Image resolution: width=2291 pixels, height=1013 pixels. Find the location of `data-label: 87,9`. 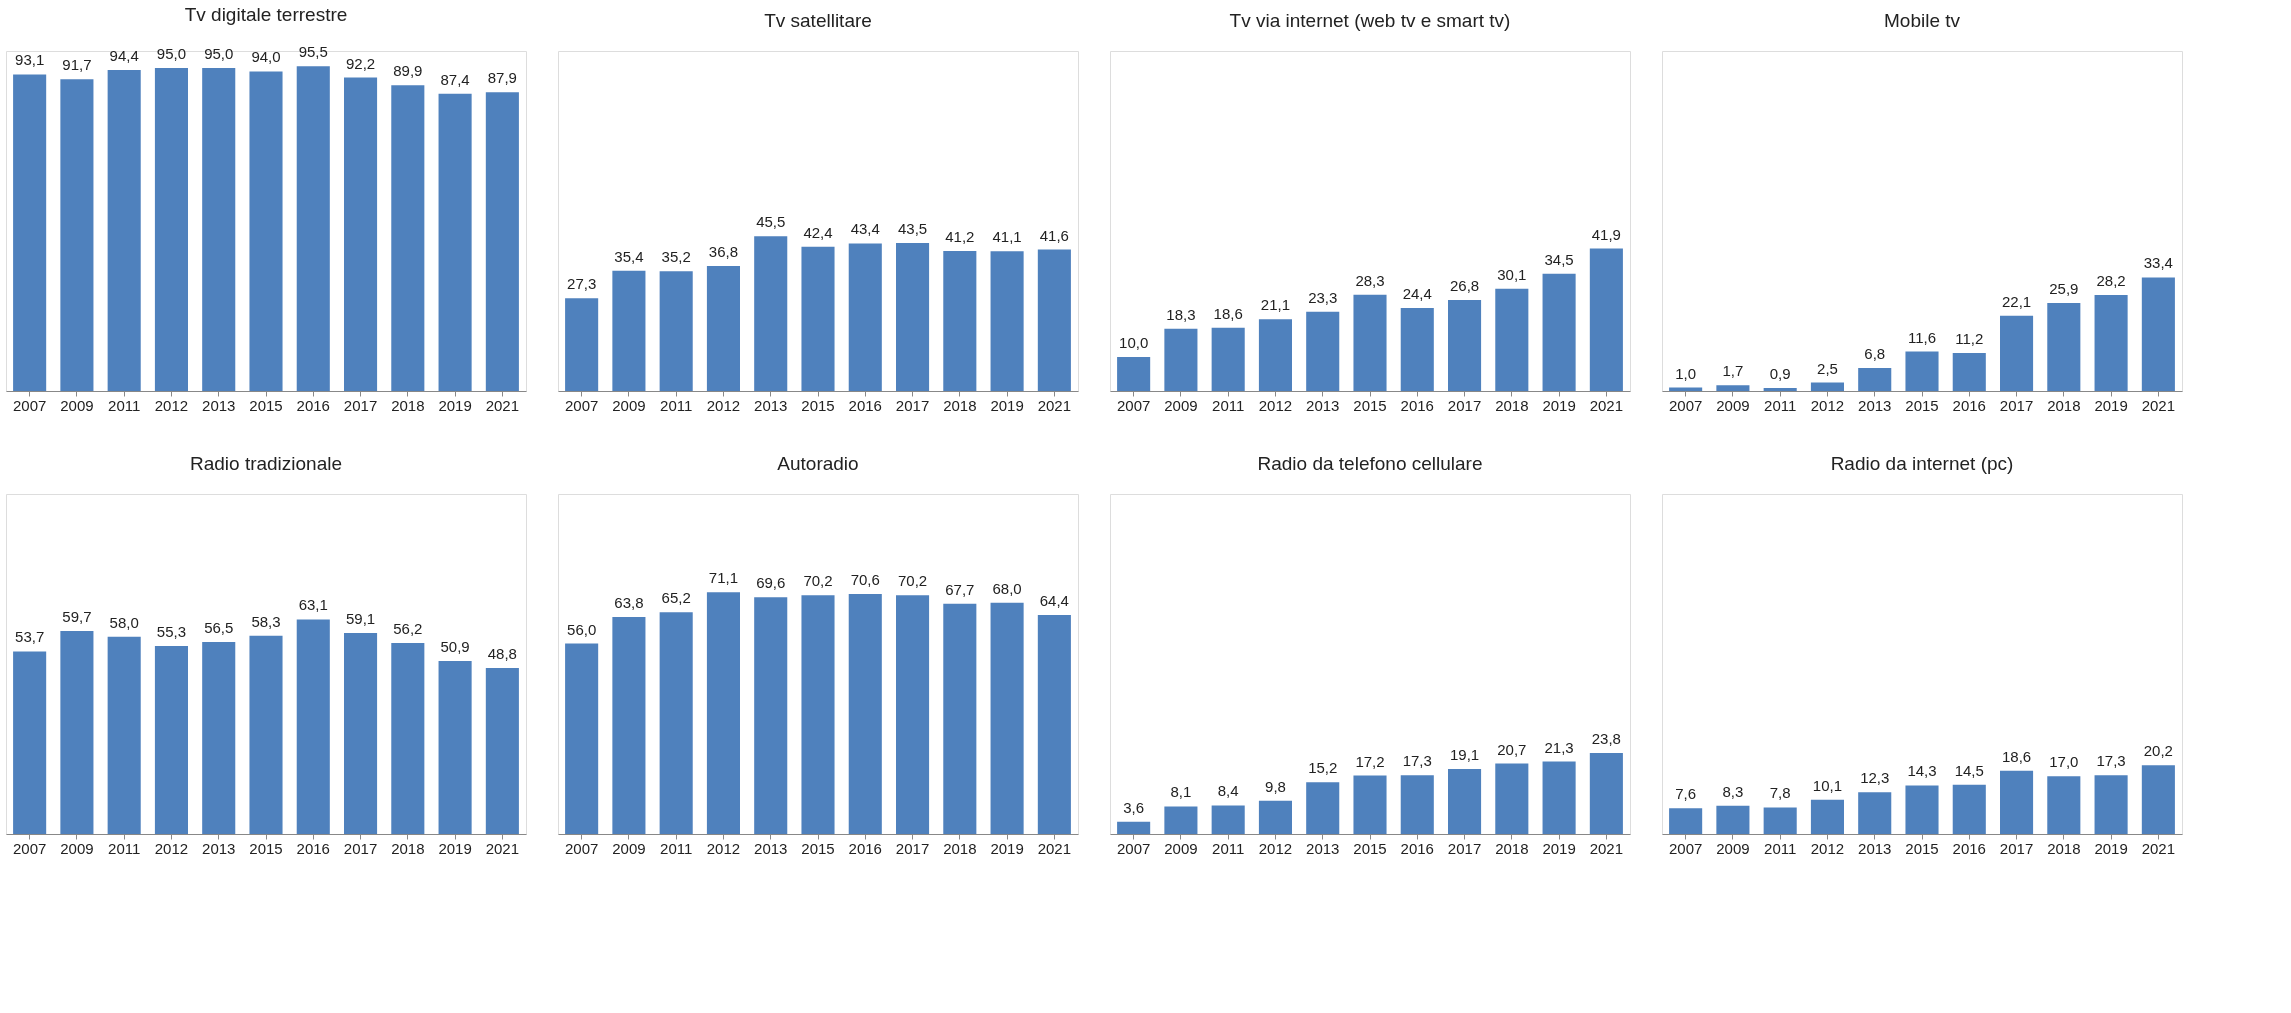

data-label: 87,9 is located at coordinates (502, 78).